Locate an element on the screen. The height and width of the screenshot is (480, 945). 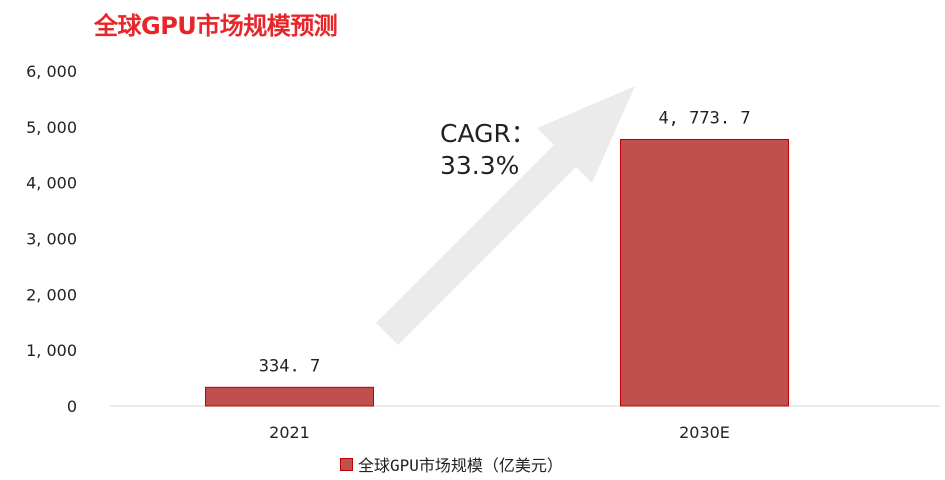
legend-swatch is located at coordinates (346, 464).